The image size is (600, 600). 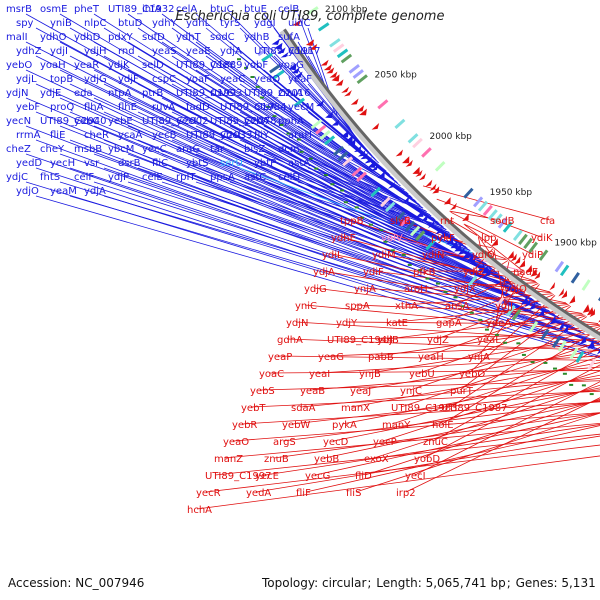 I want to click on forward-gene-label: ydiU, so click(x=299, y=51).